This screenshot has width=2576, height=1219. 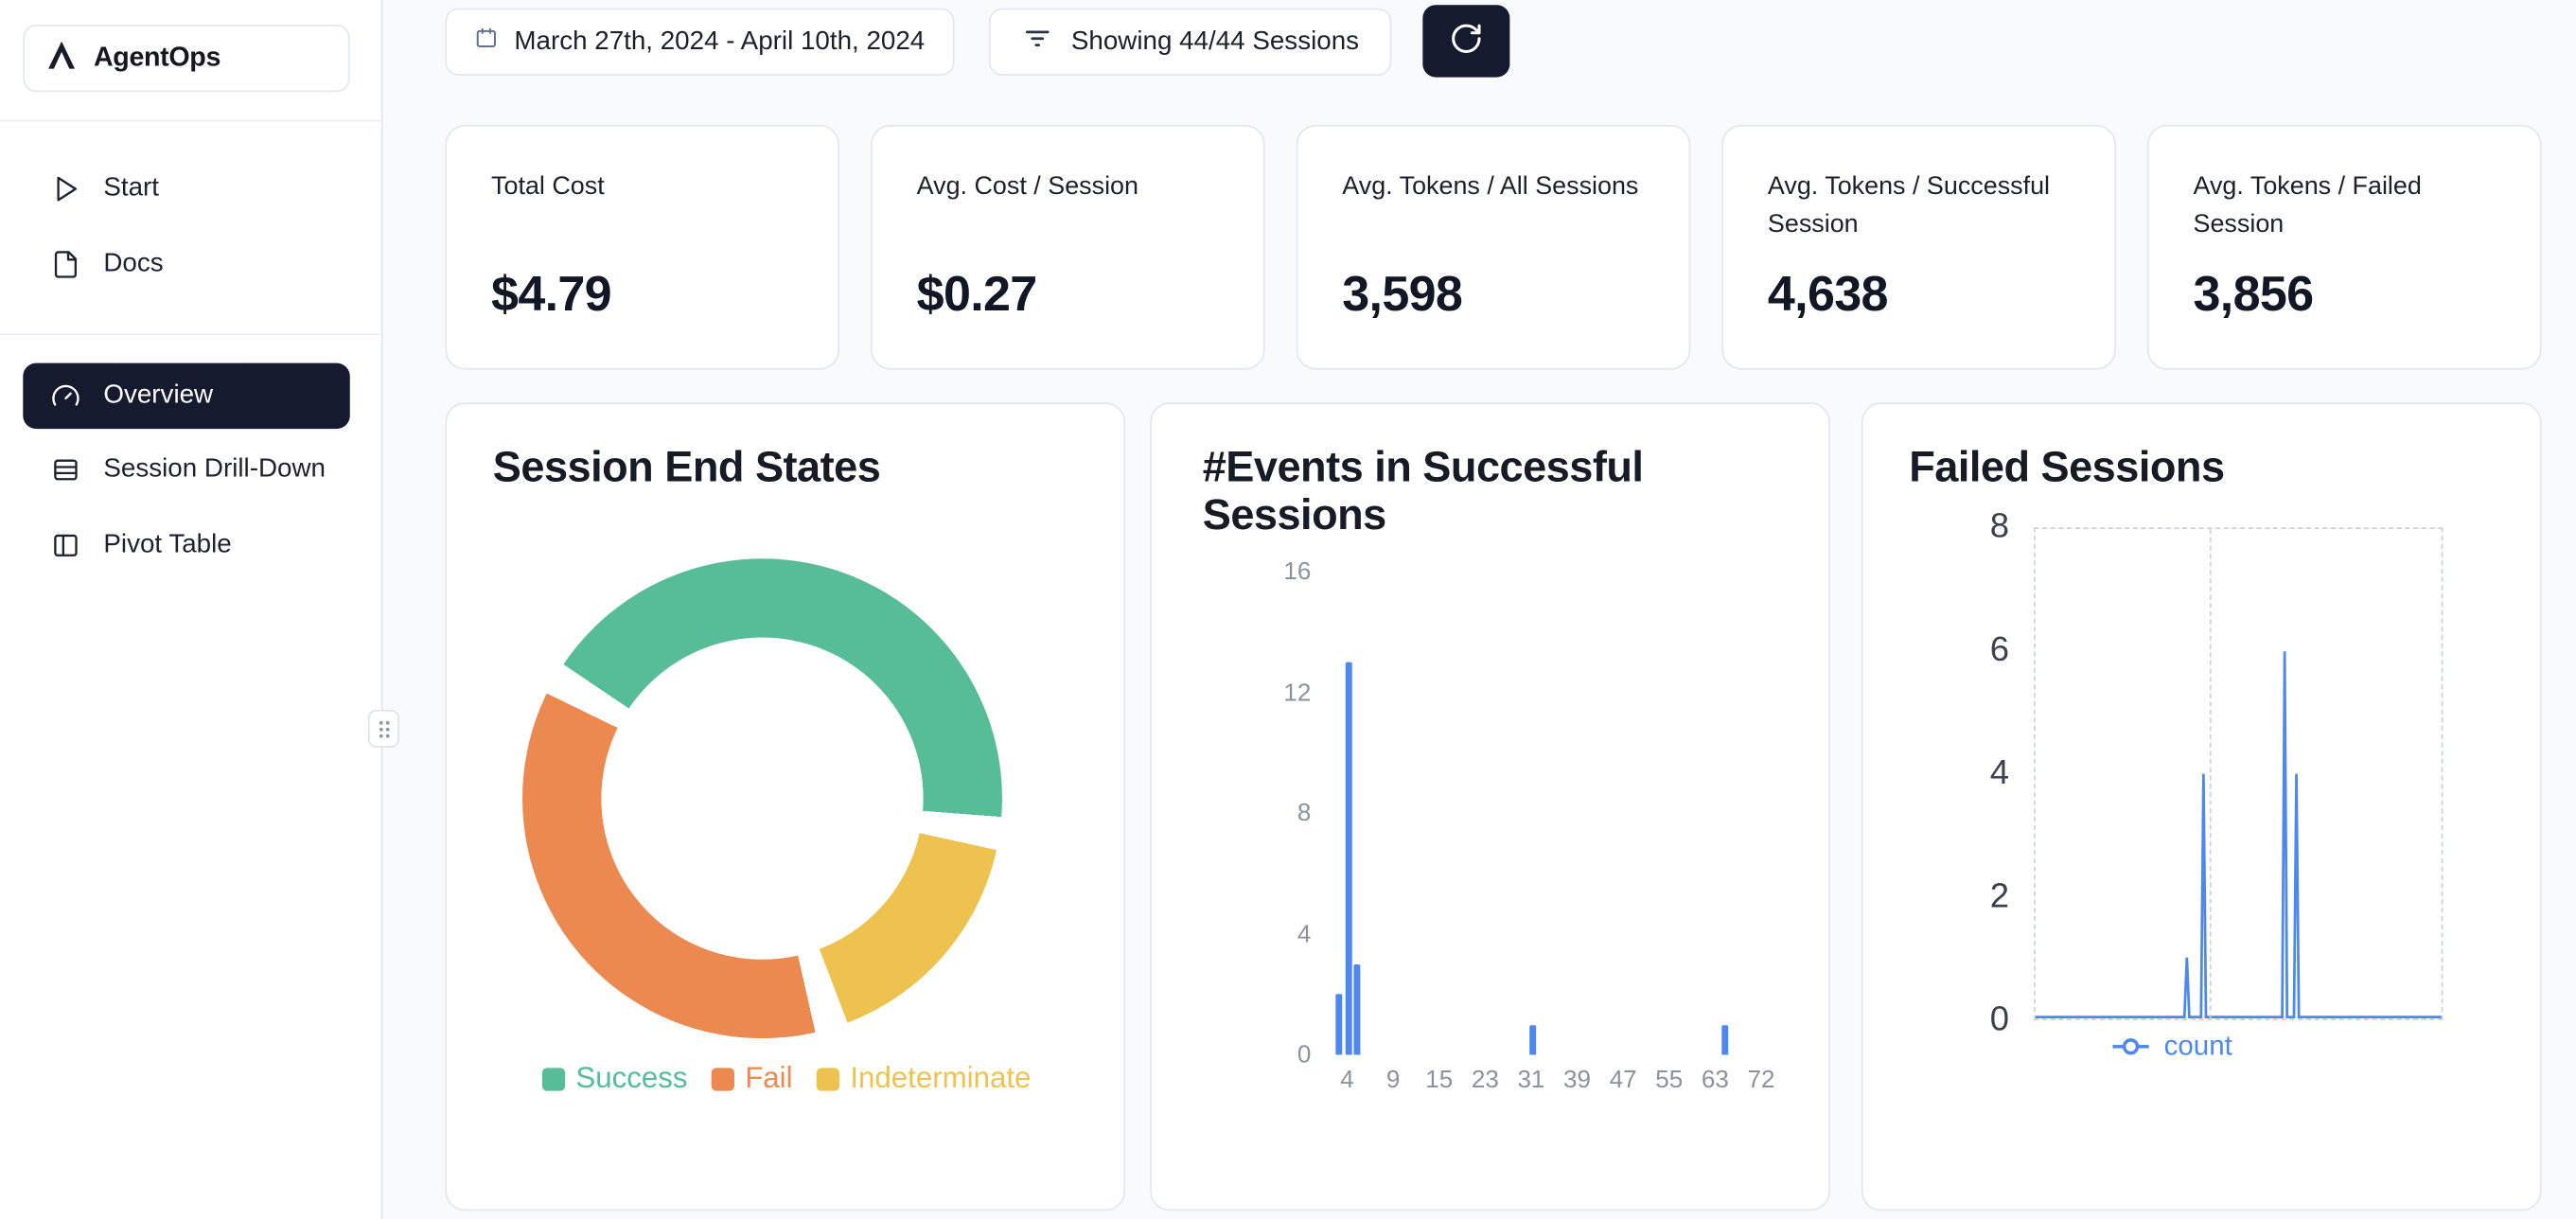 I want to click on line-series-marker-icon, so click(x=2130, y=1046).